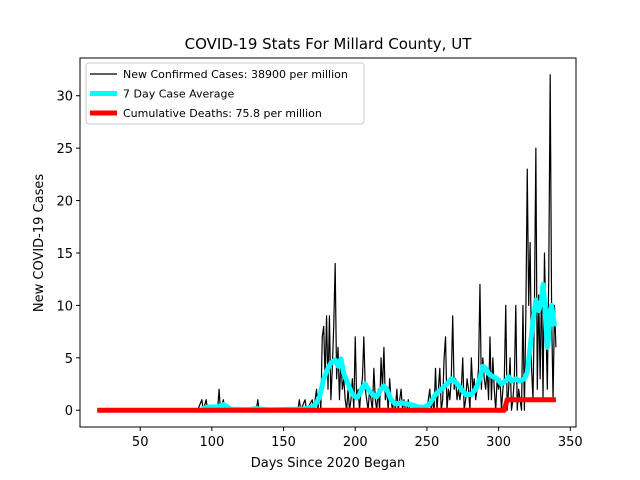  Describe the element at coordinates (222, 113) in the screenshot. I see `legend-label-cumulative: Cumulative Deaths: 75.8 per million` at that location.